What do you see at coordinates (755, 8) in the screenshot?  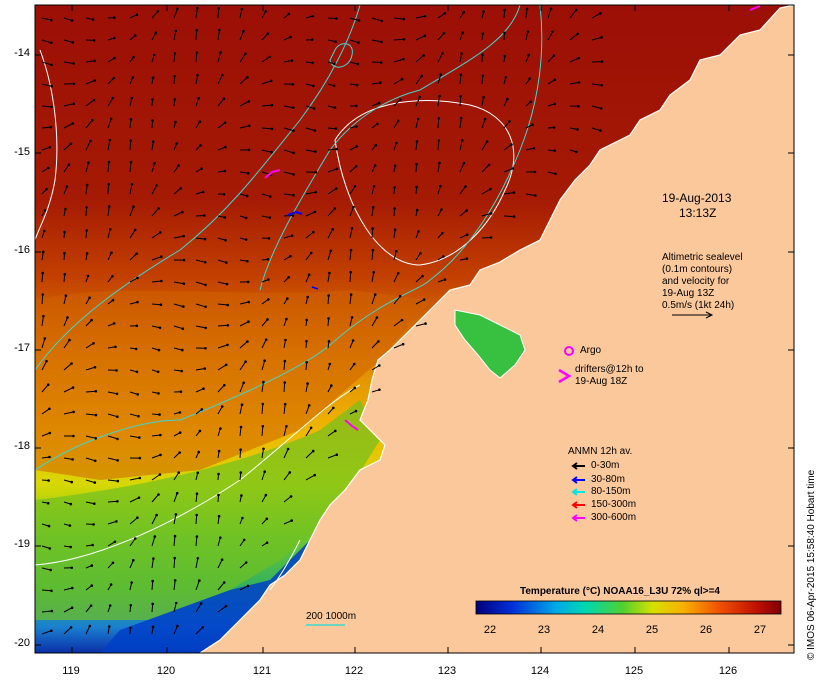 I see `drifter-track` at bounding box center [755, 8].